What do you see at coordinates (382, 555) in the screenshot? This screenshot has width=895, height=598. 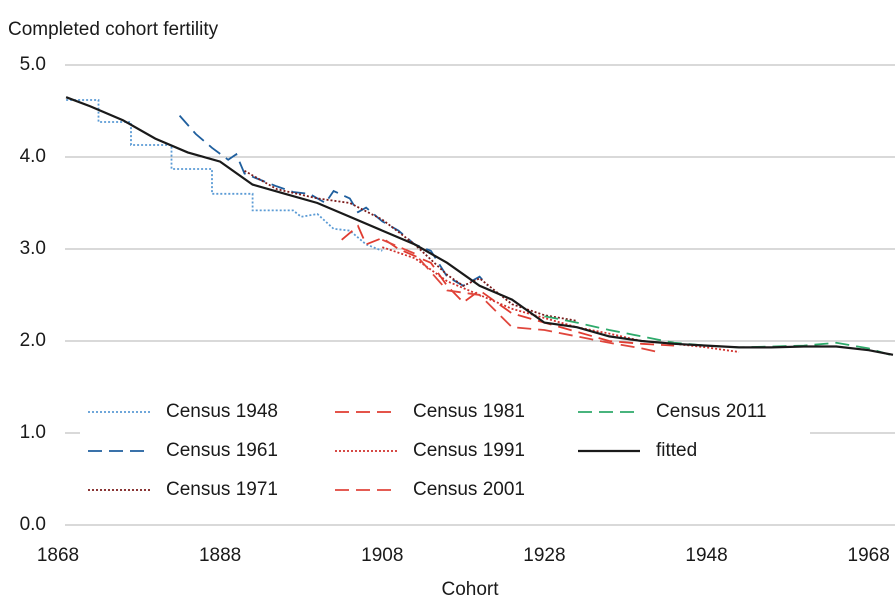 I see `x-tick-label: 1908` at bounding box center [382, 555].